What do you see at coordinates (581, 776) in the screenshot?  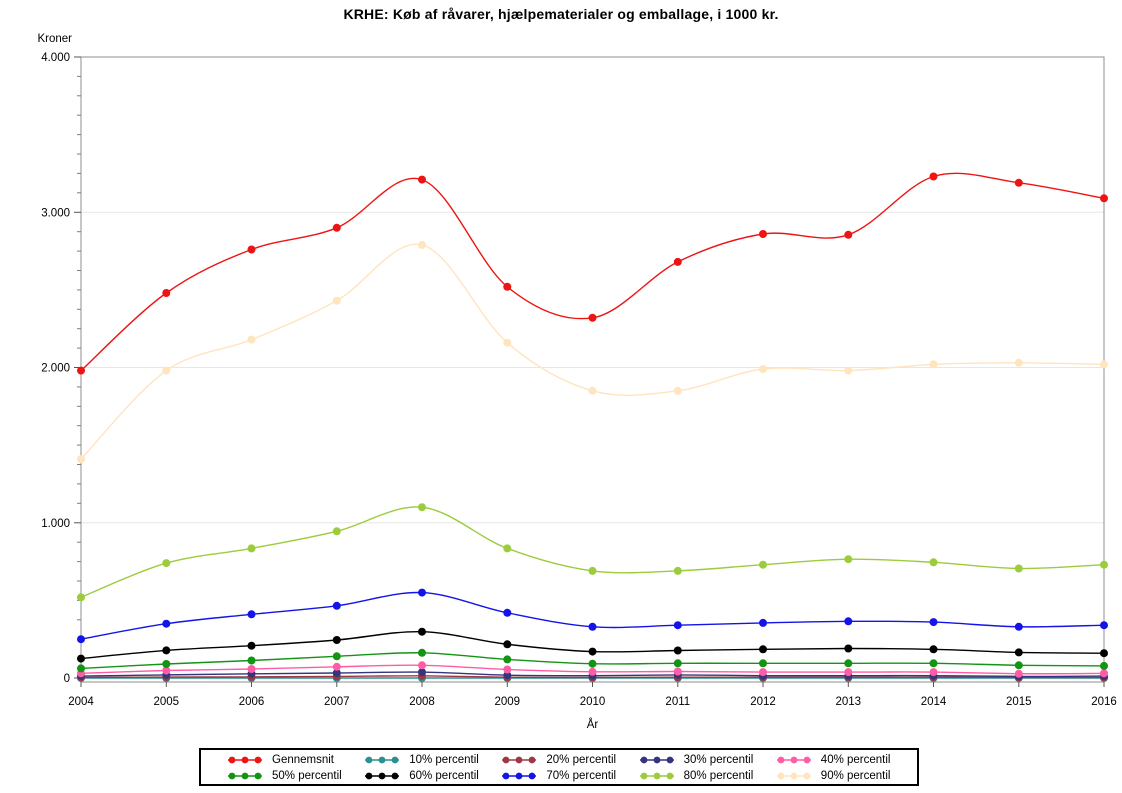 I see `legend-label: 70% percentil` at bounding box center [581, 776].